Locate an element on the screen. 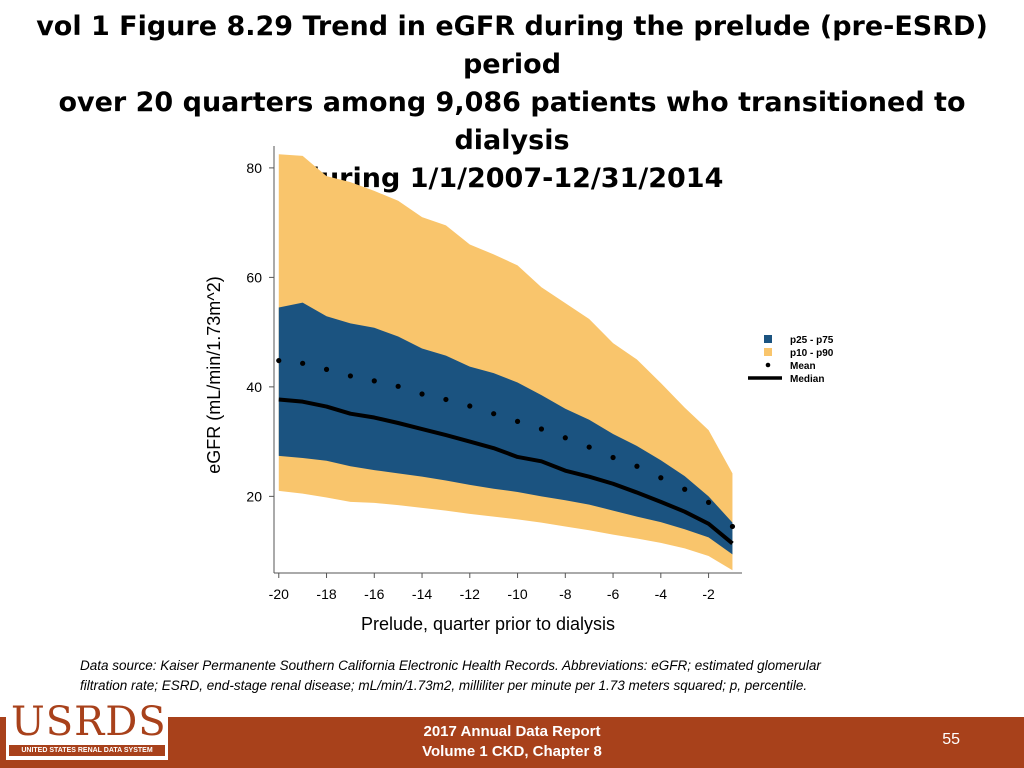 The width and height of the screenshot is (1024, 768). legend-label: Median is located at coordinates (807, 379).